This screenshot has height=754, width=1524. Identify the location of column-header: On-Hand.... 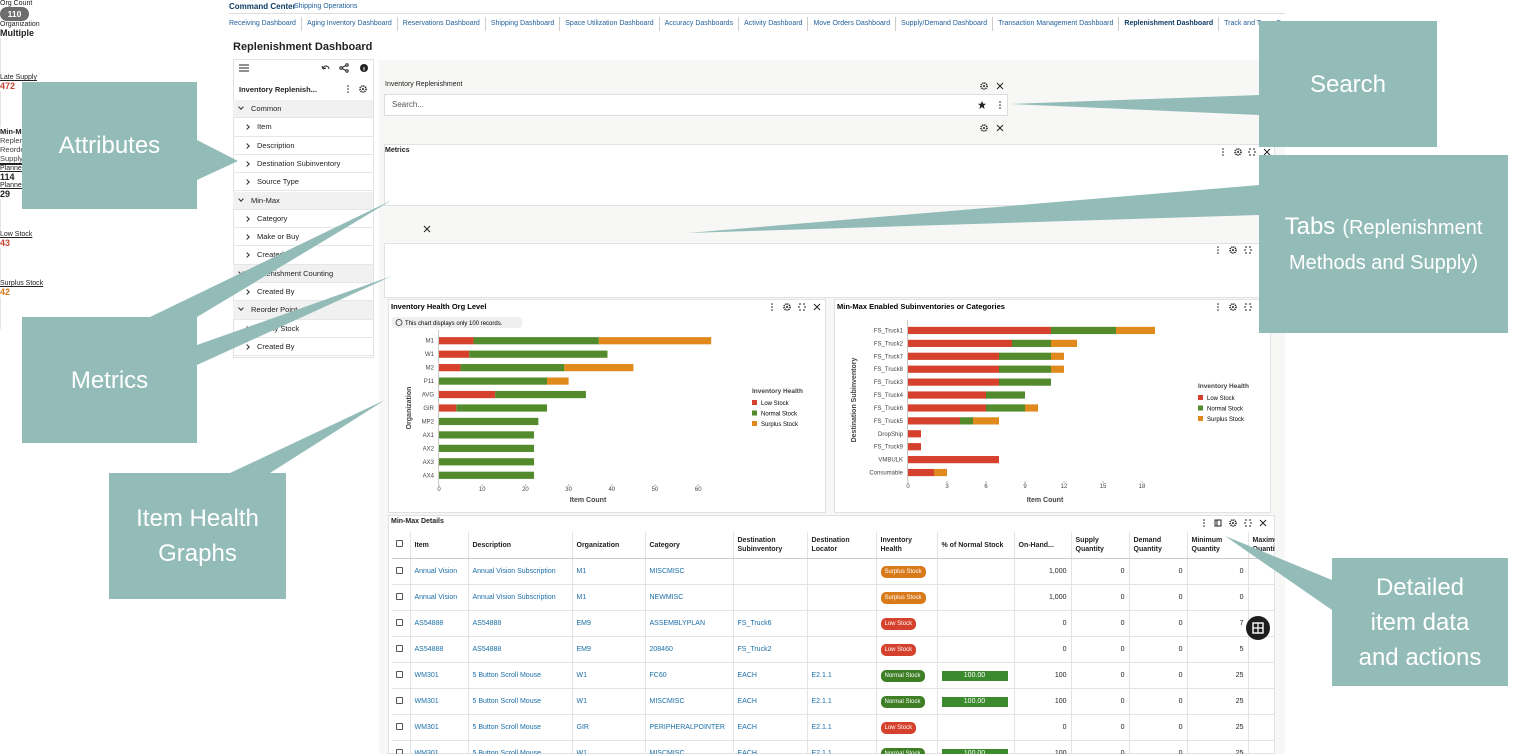
(1043, 545).